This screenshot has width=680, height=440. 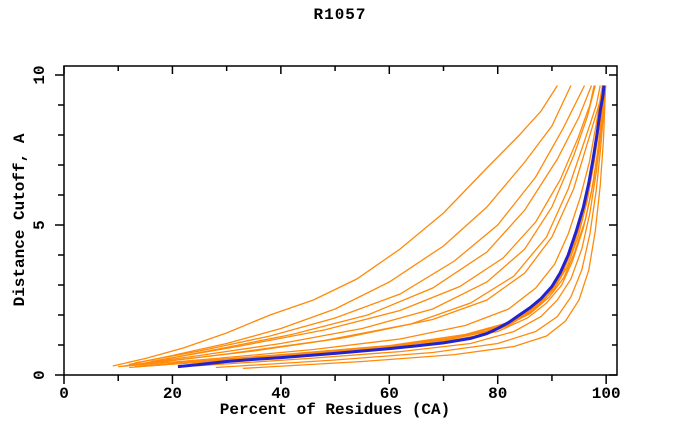 I want to click on x-tick-label: 100, so click(x=606, y=394).